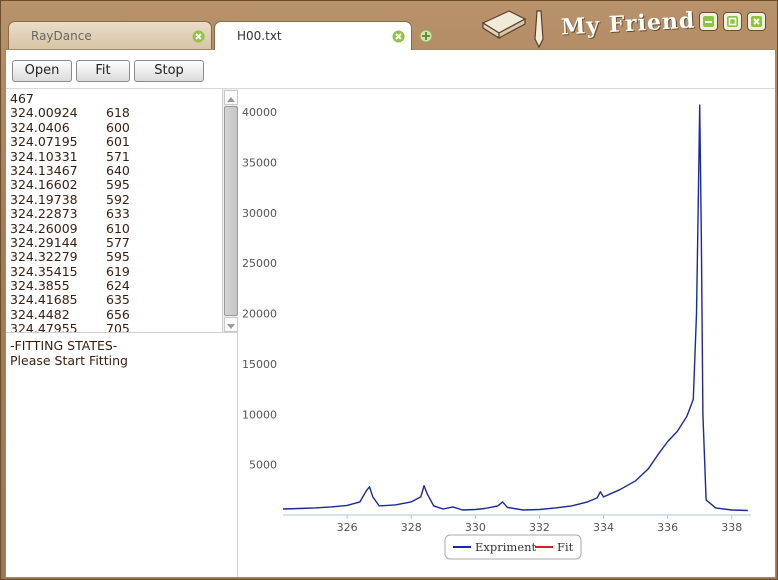 This screenshot has height=580, width=778. I want to click on intensity-value: 592, so click(118, 199).